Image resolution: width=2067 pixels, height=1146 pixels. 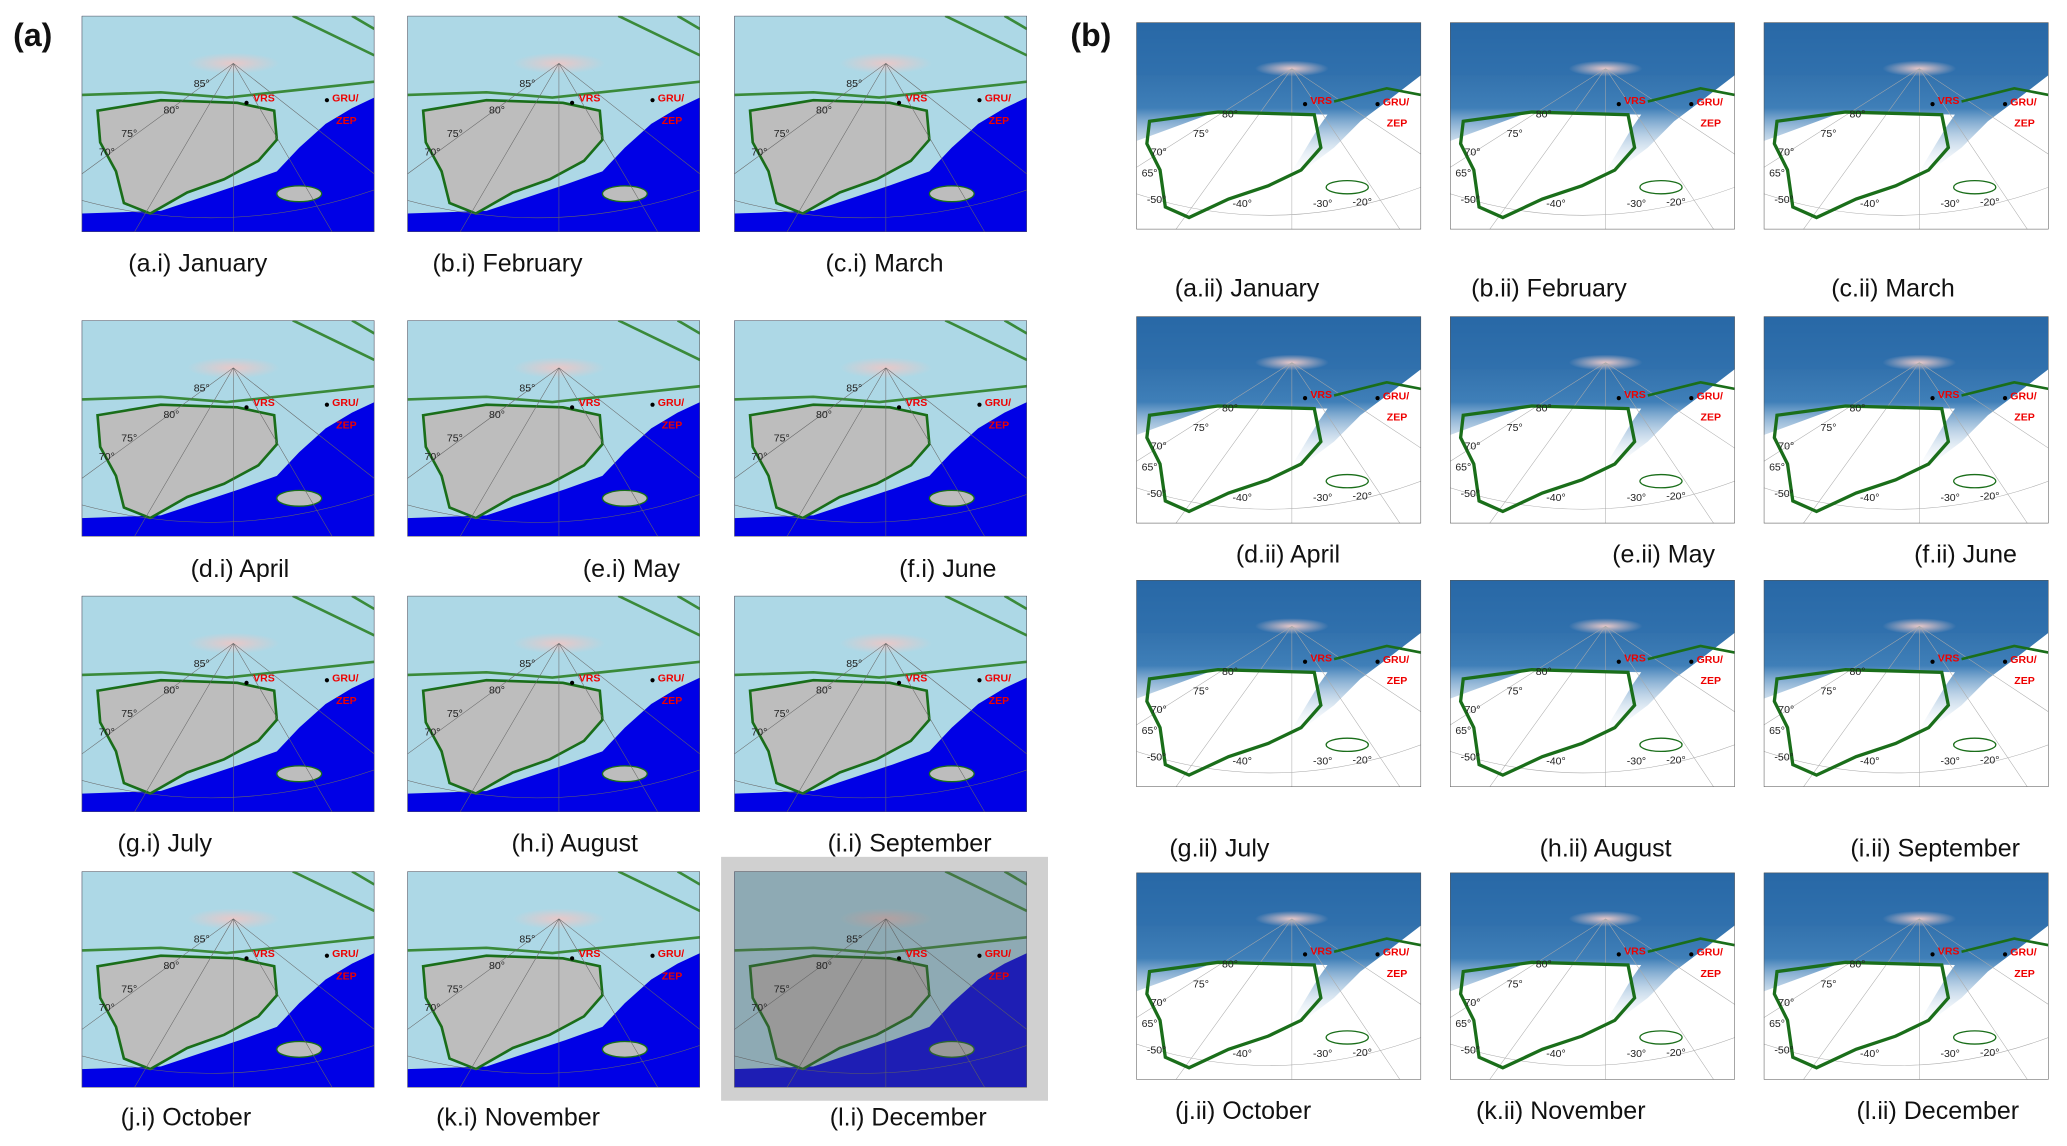 What do you see at coordinates (1288, 555) in the screenshot?
I see `map-caption: (d.ii) April` at bounding box center [1288, 555].